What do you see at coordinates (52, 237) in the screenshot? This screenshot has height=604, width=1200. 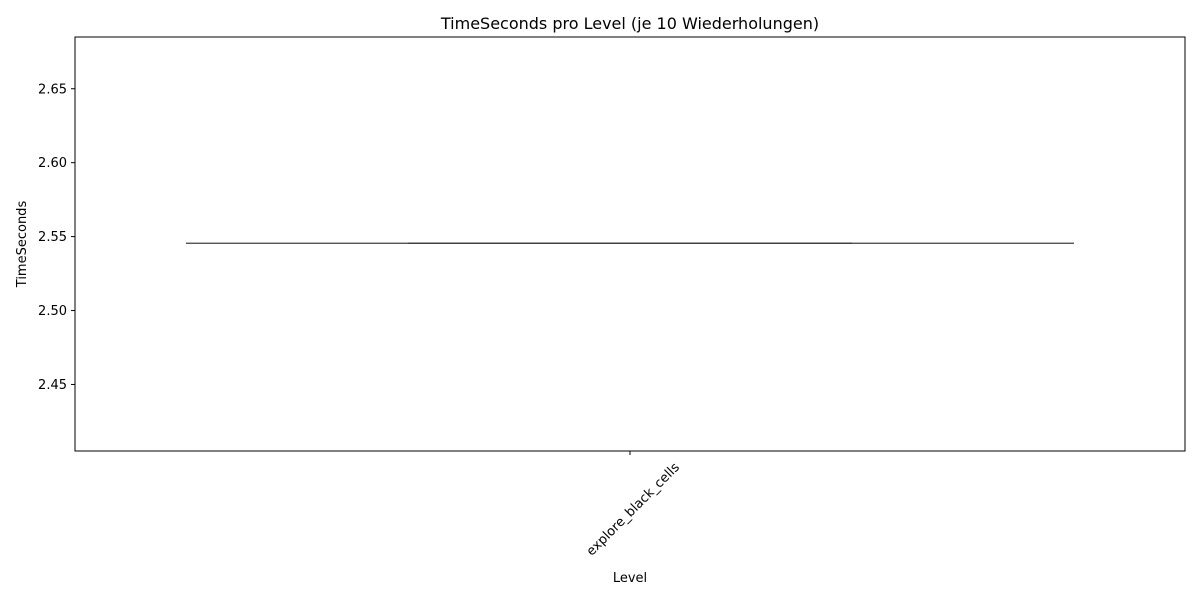 I see `y-tick-label: 2.55` at bounding box center [52, 237].